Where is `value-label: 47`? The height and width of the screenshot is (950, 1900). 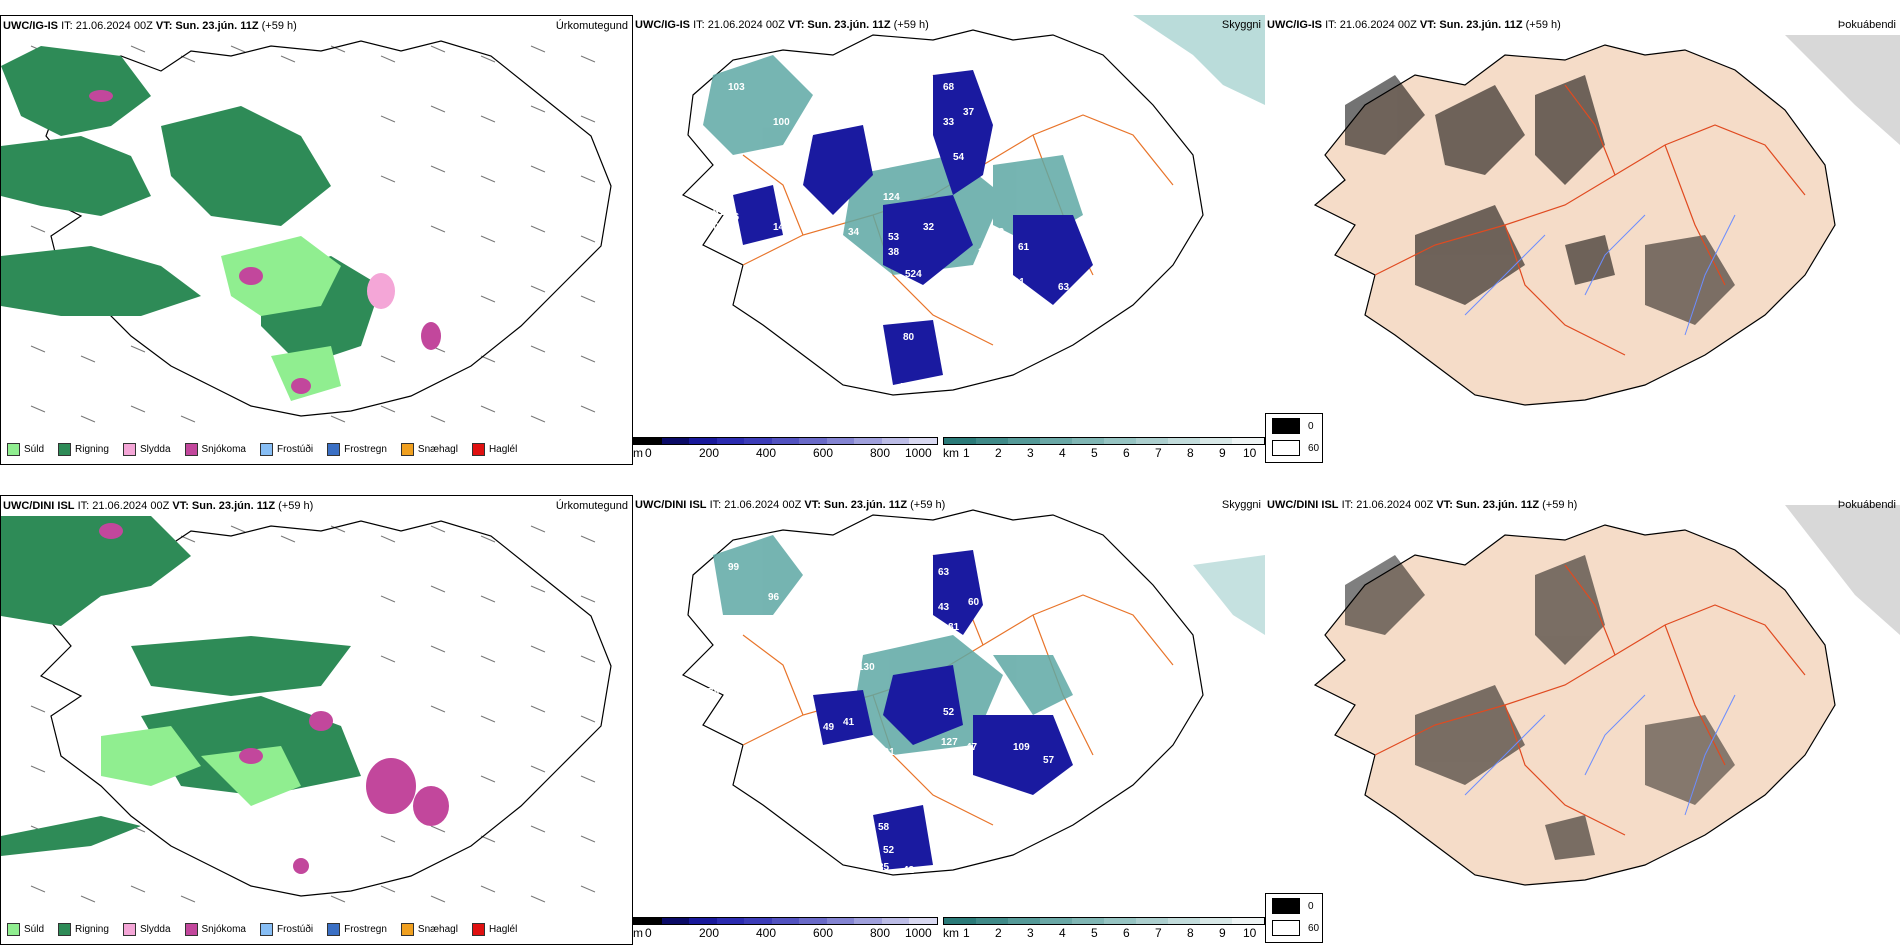
value-label: 47 is located at coordinates (972, 747).